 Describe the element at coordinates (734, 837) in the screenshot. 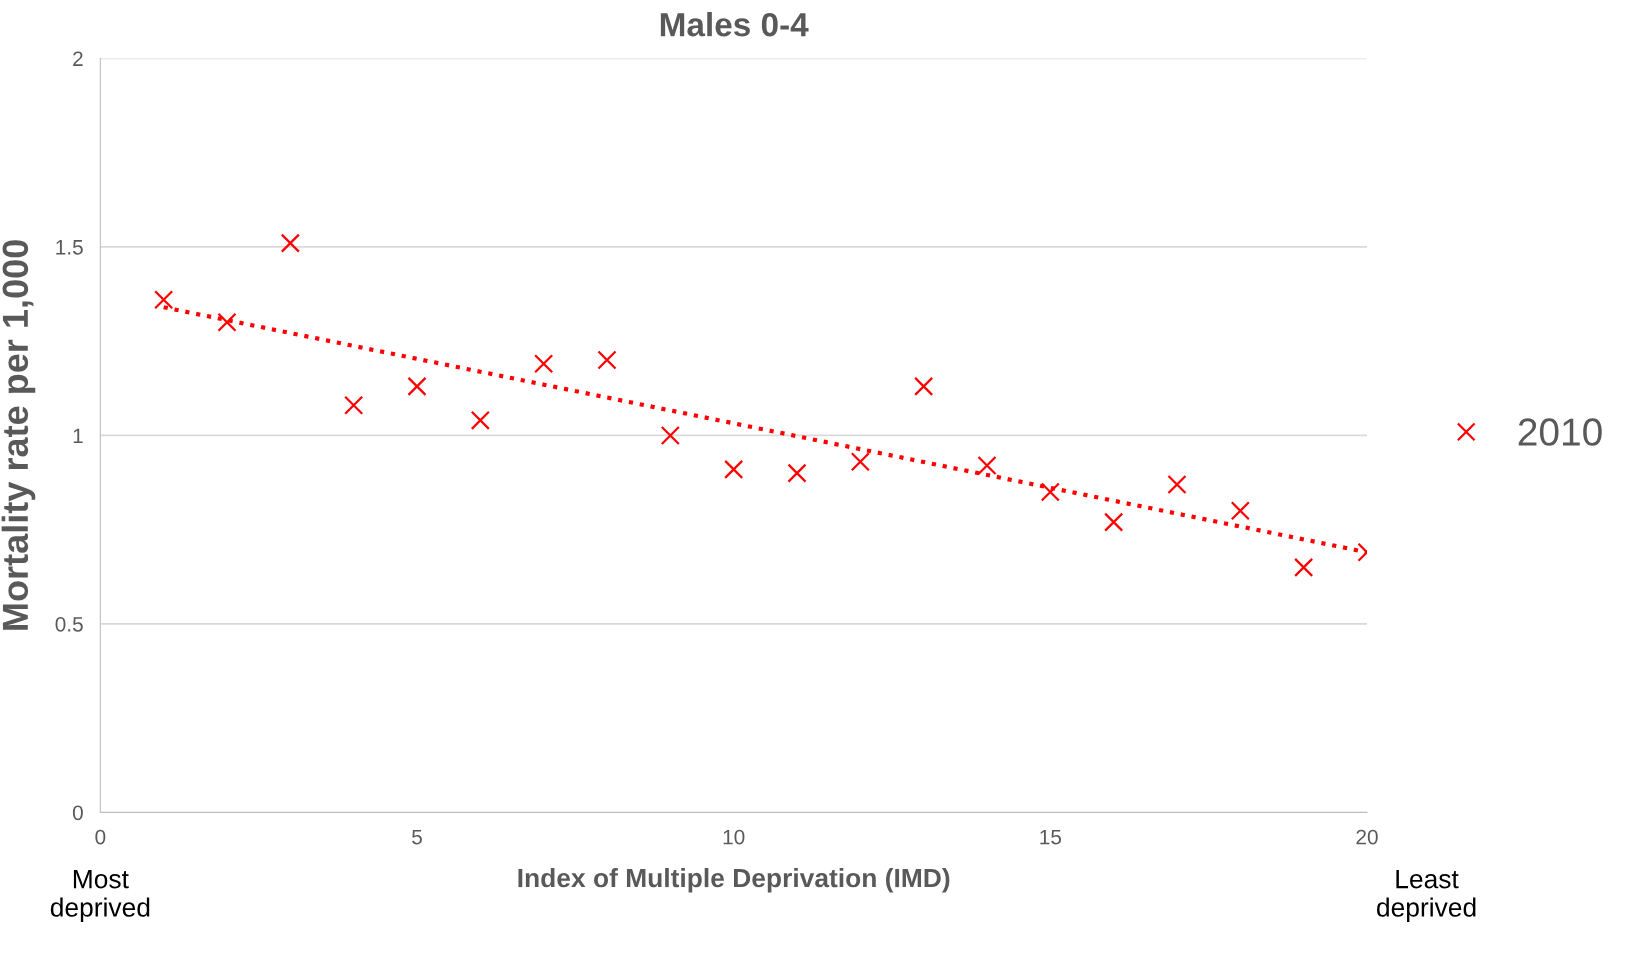

I see `x-tick-label: 10` at that location.